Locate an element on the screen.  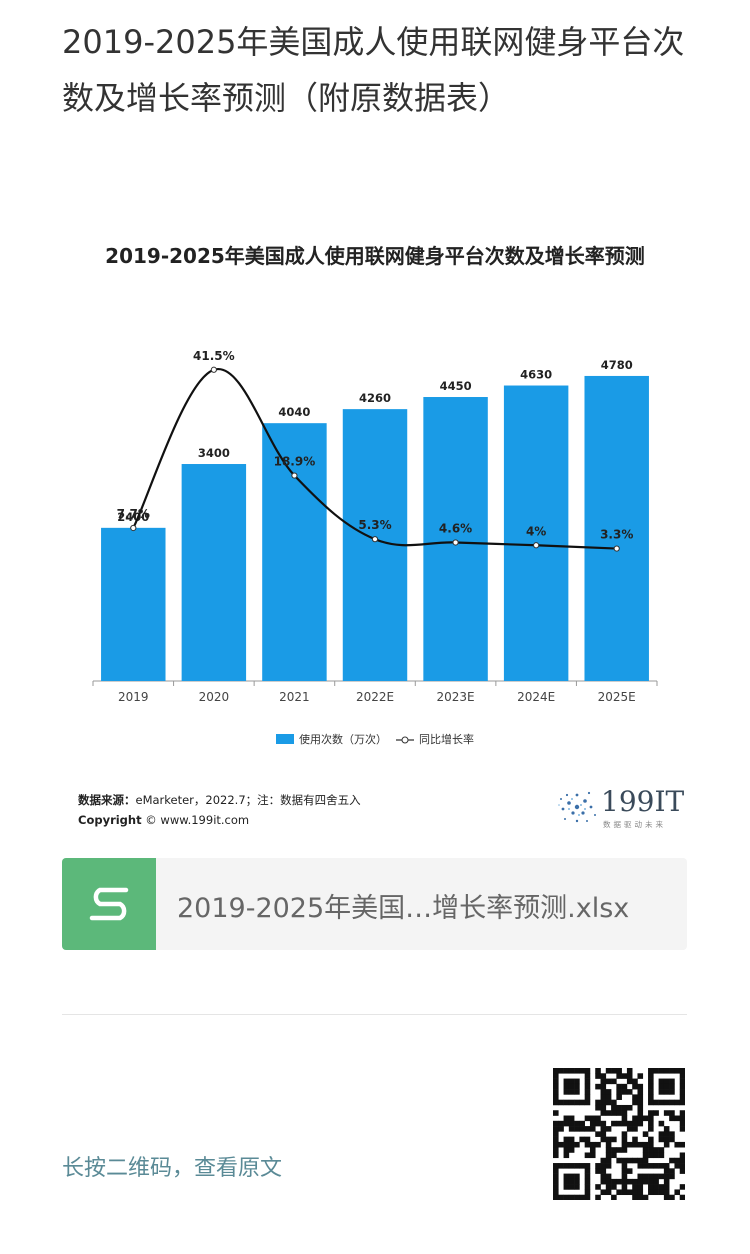
attachment-filename: 2019-2025年美国…增长率预测.xlsx is located at coordinates (403, 908).